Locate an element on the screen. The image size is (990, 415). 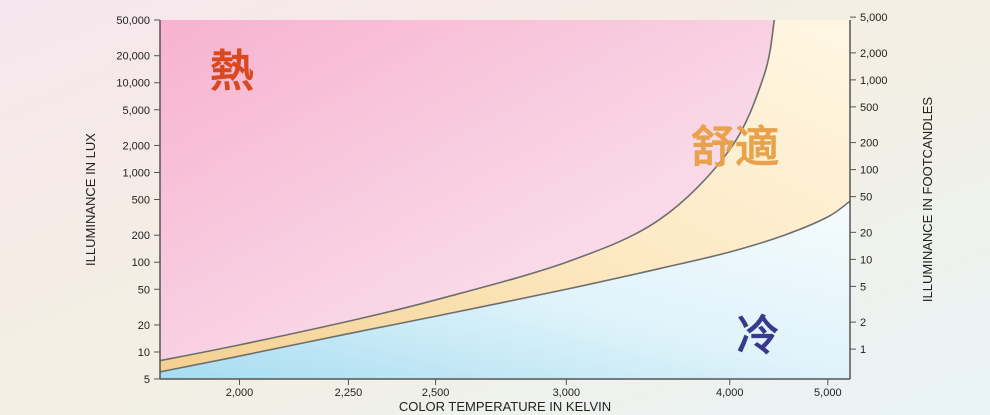
zone-cool-label: 冷 is located at coordinates (758, 335).